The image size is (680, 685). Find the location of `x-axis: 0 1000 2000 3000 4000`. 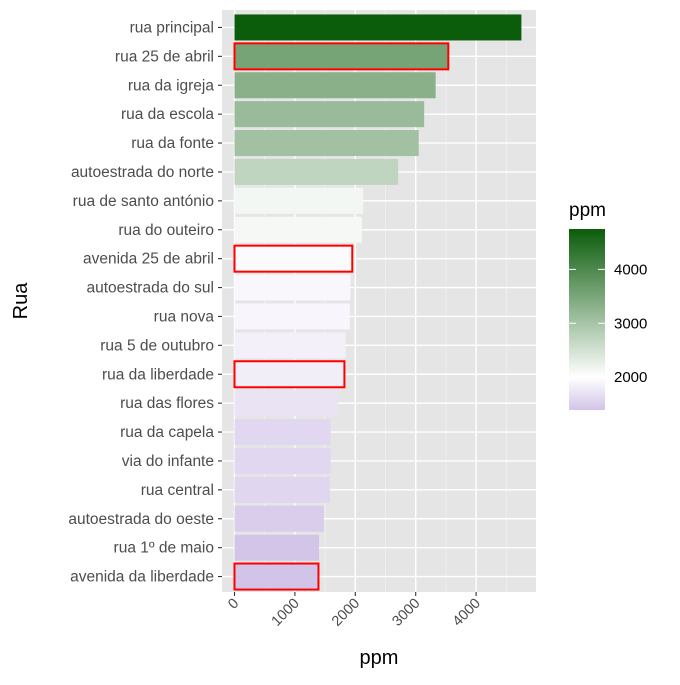

x-axis: 0 1000 2000 3000 4000 is located at coordinates (354, 611).